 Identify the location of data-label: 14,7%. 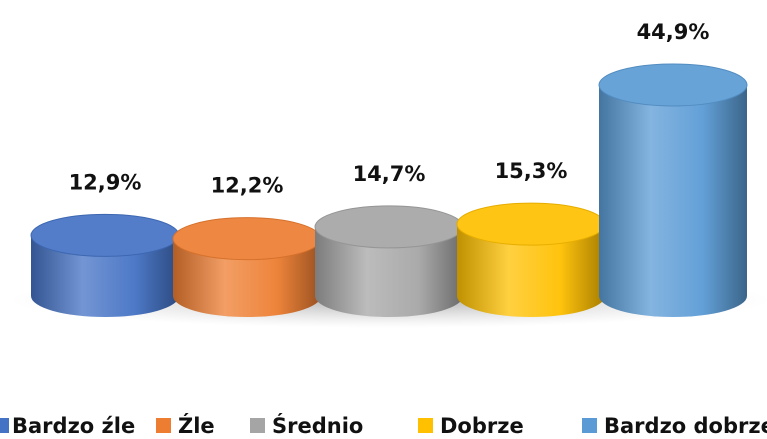
(389, 174).